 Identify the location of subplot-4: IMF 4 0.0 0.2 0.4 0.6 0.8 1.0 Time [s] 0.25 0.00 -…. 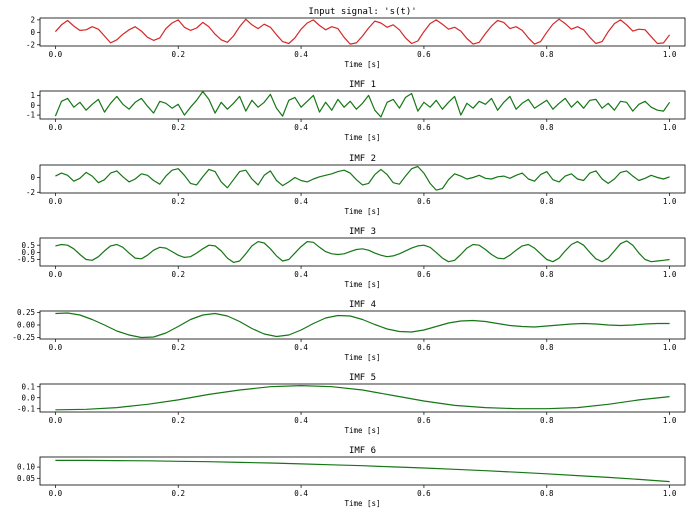
(349, 331).